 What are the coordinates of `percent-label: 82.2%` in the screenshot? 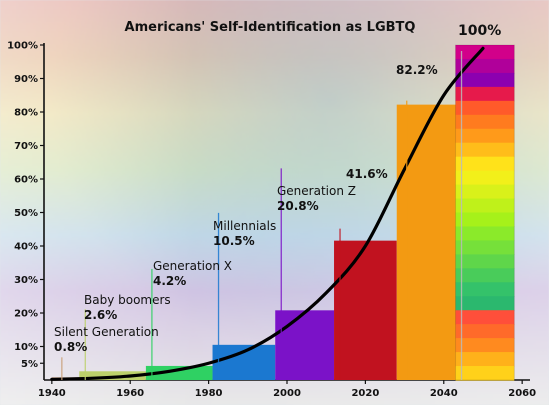 It's located at (417, 70).